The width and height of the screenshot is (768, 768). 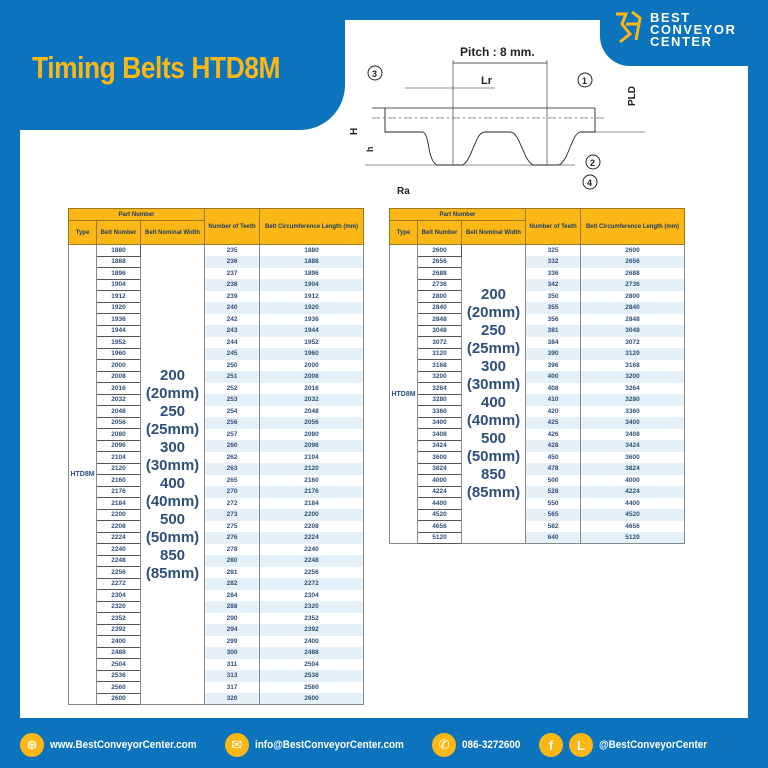 What do you see at coordinates (538, 388) in the screenshot?
I see `table-row: 3264 408 3264` at bounding box center [538, 388].